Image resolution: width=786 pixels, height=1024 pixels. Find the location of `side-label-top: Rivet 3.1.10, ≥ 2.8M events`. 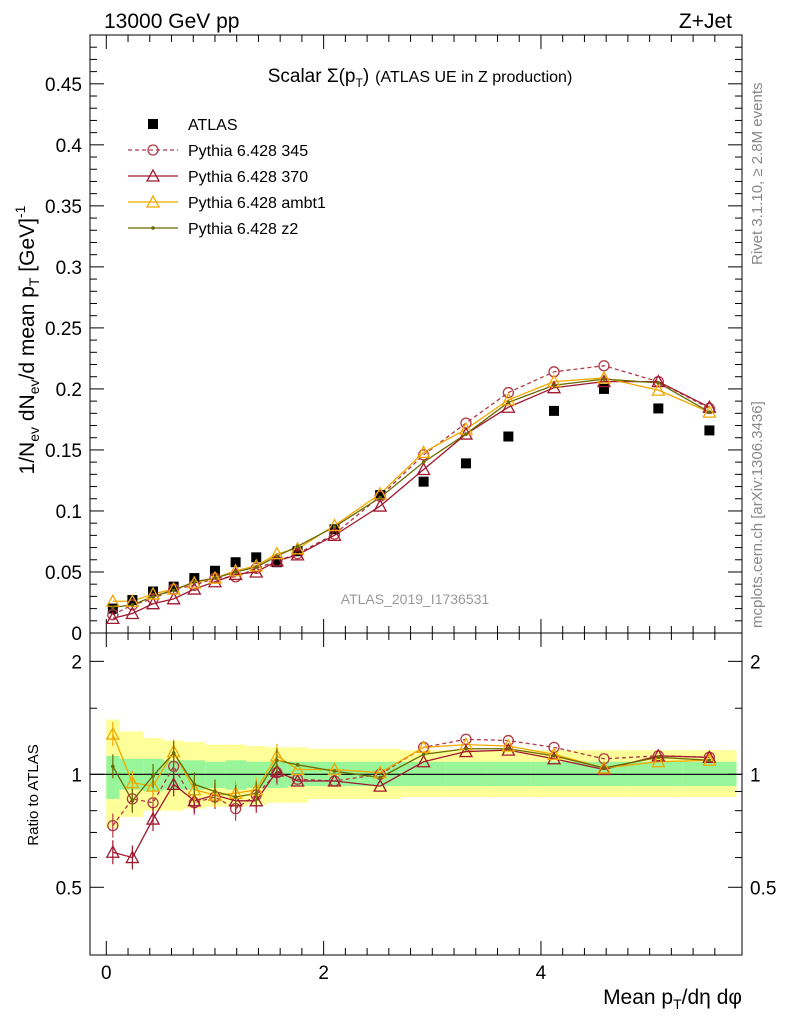

side-label-top: Rivet 3.1.10, ≥ 2.8M events is located at coordinates (757, 174).